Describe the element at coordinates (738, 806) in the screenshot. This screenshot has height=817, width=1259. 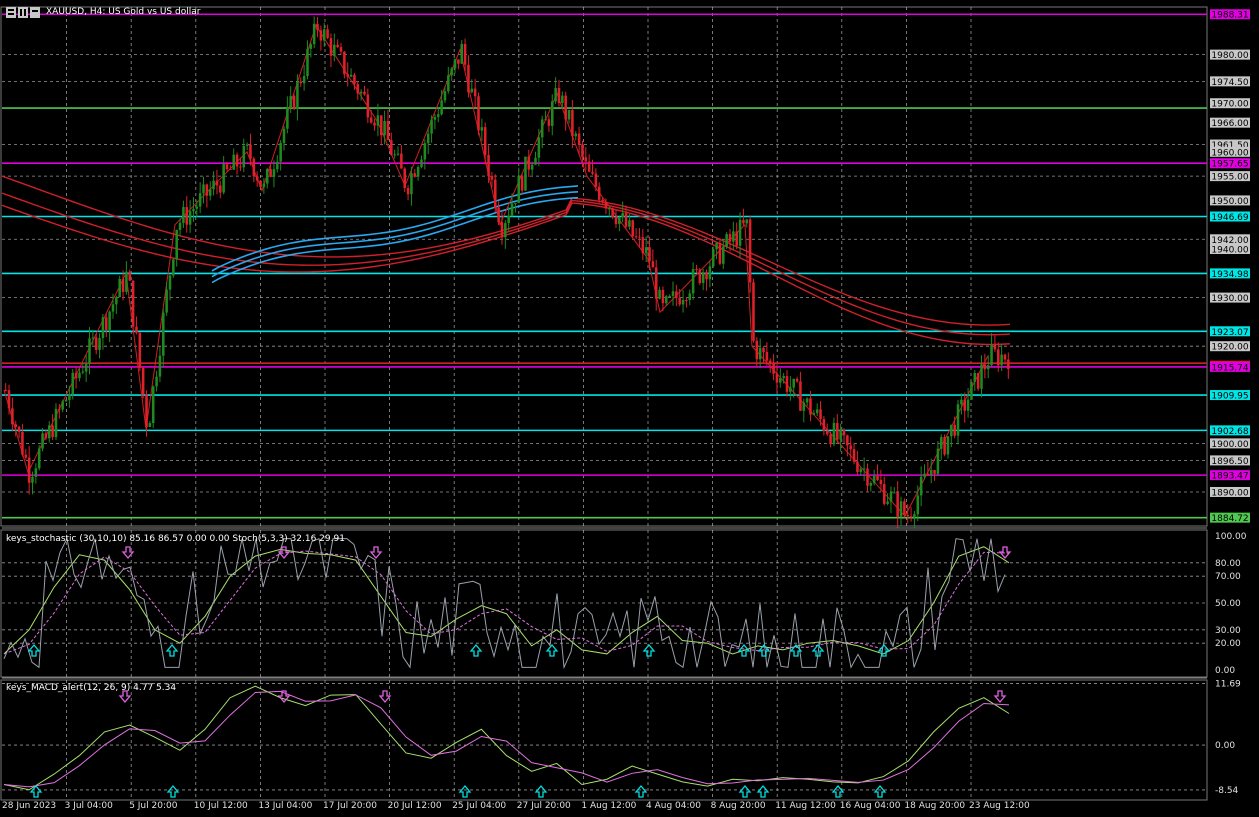
I see `time-tick-label: 8 Aug 20:00` at that location.